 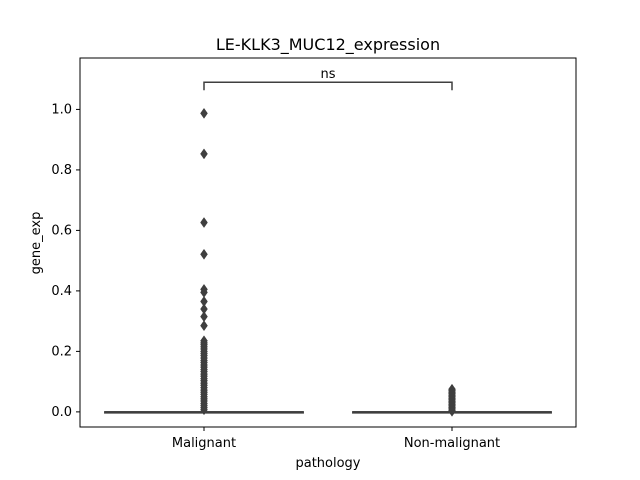 I want to click on significance-bracket, so click(x=328, y=86).